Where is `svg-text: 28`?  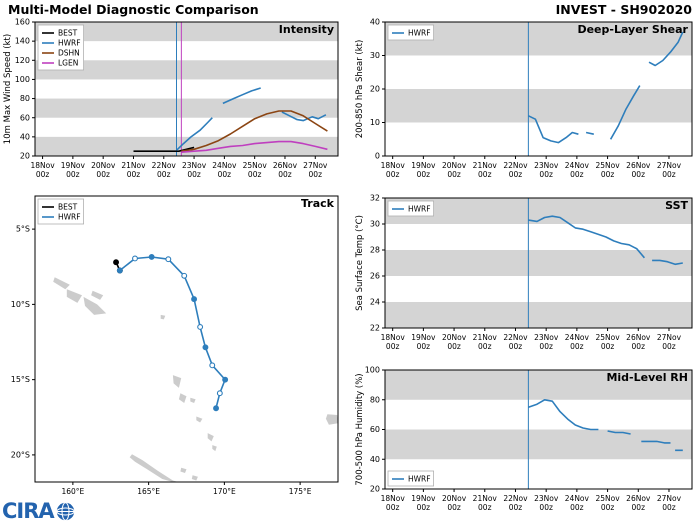
svg-text: 28 is located at coordinates (375, 250).